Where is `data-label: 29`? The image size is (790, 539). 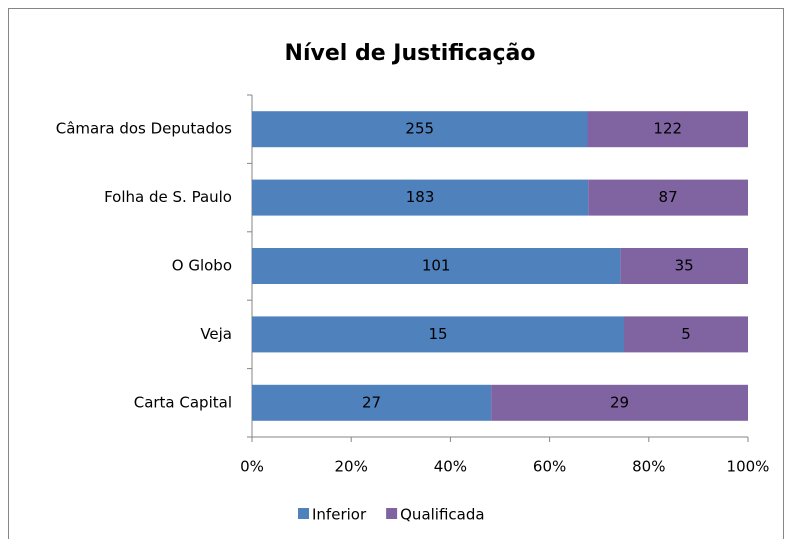
data-label: 29 is located at coordinates (619, 402).